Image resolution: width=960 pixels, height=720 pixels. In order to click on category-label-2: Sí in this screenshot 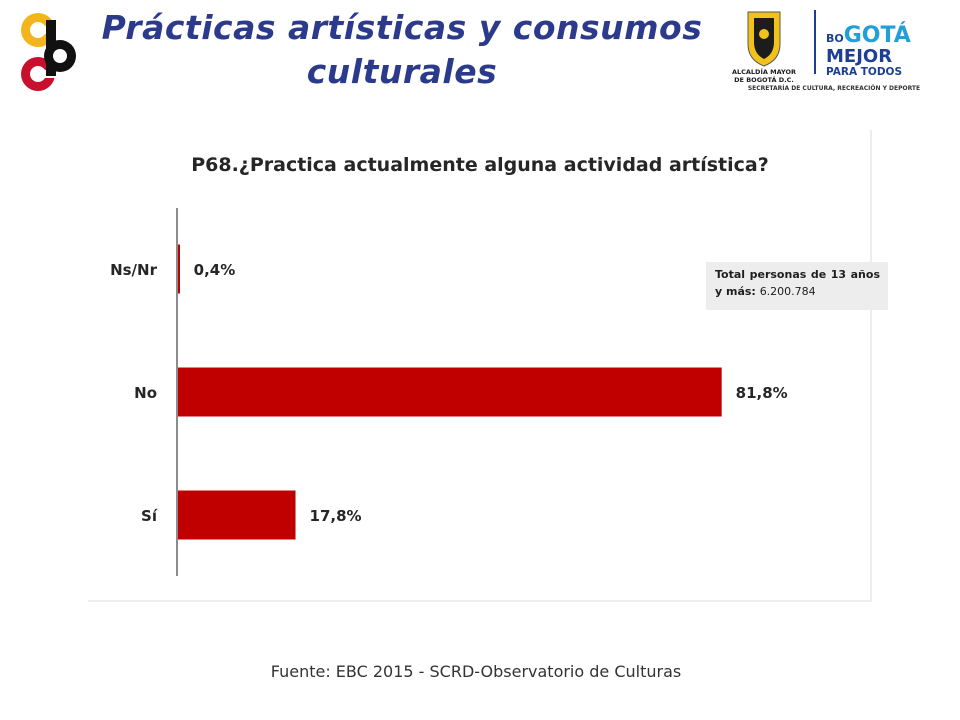, I will do `click(149, 516)`.